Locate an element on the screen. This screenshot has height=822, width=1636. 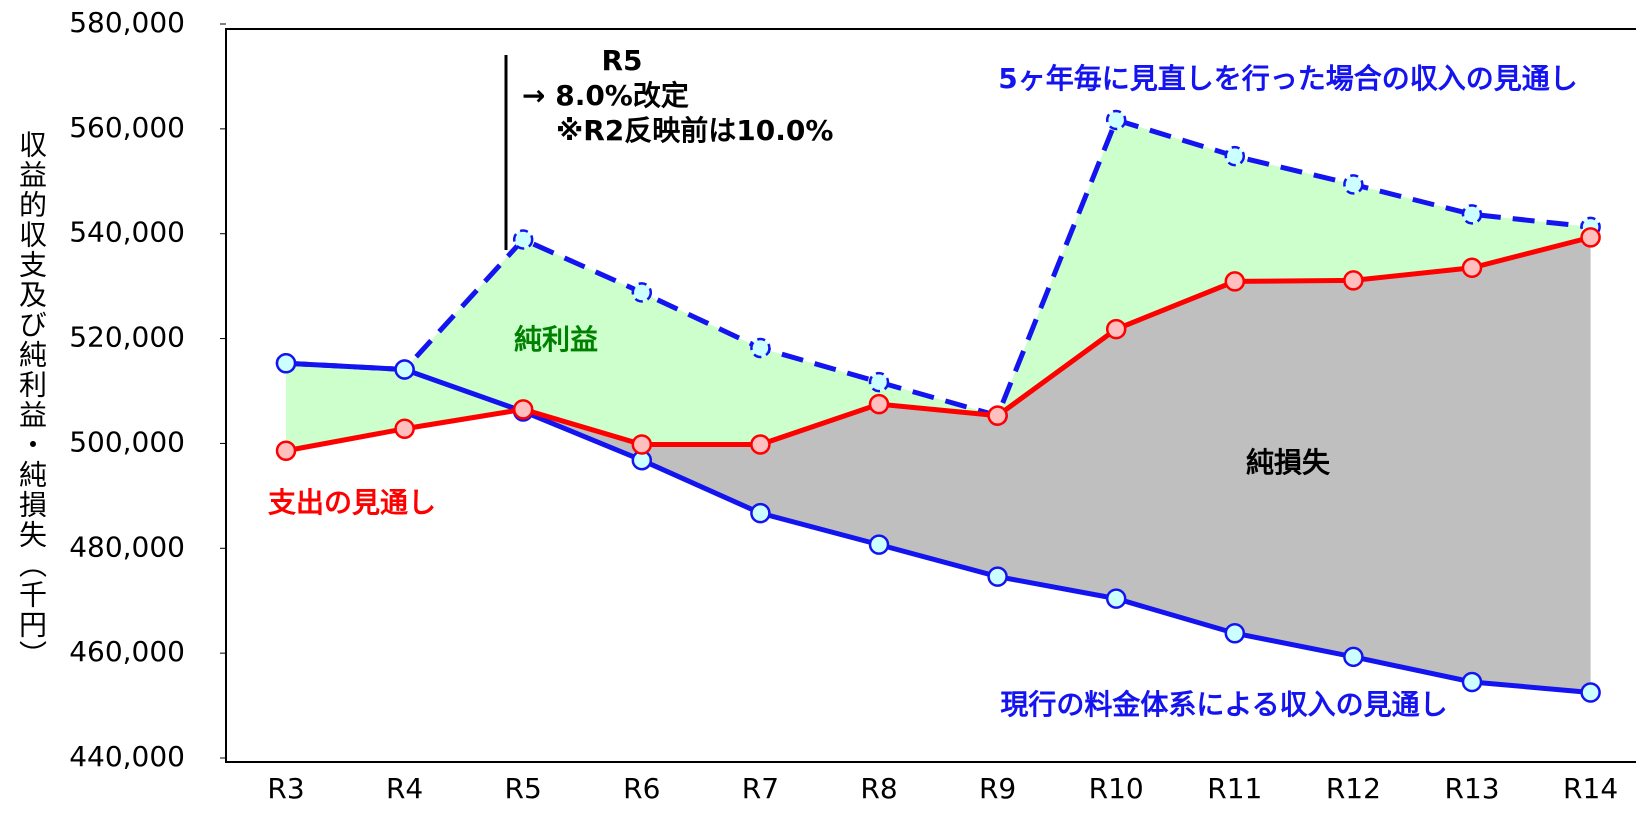
x-tick-label: R6 is located at coordinates (641, 788).